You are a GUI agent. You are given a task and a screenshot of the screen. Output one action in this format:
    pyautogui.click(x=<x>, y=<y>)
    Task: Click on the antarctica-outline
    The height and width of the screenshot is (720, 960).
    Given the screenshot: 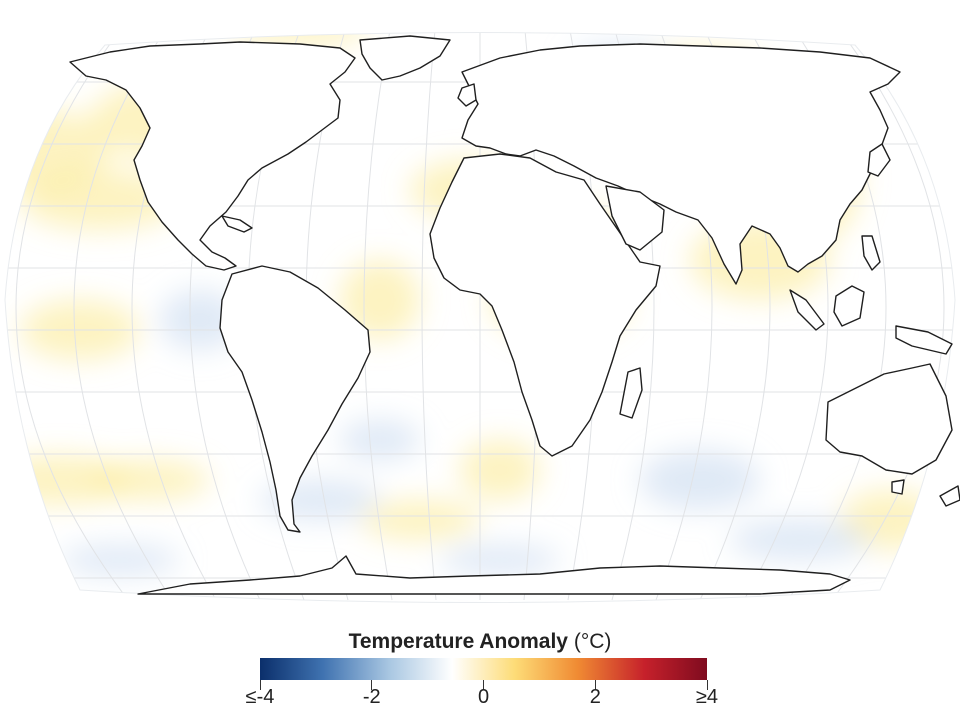 What is the action you would take?
    pyautogui.click(x=494, y=575)
    